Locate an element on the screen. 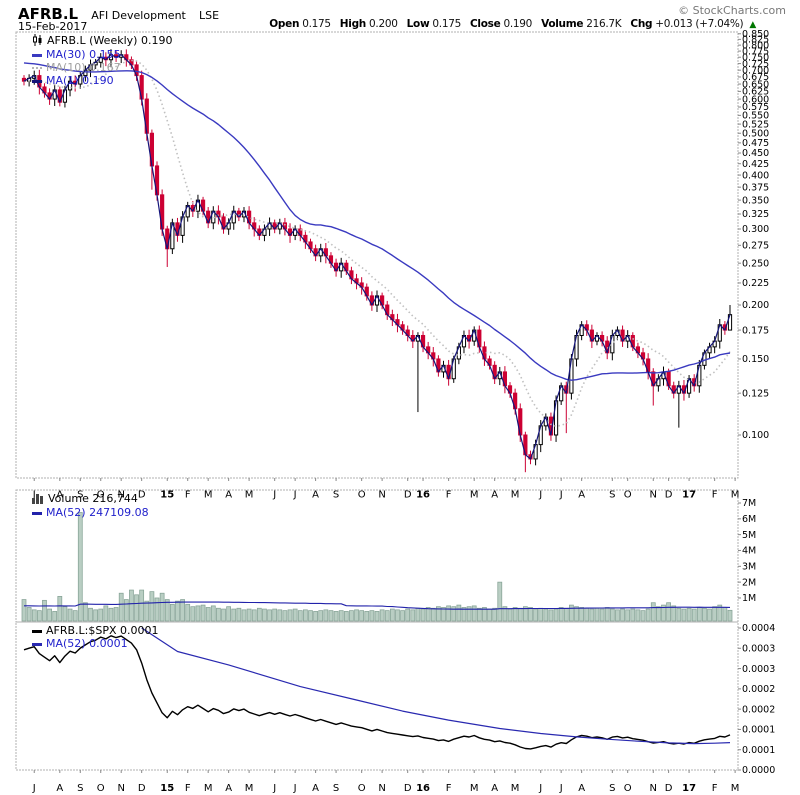 This screenshot has width=800, height=795. volume-bars-layer is located at coordinates (377, 567).